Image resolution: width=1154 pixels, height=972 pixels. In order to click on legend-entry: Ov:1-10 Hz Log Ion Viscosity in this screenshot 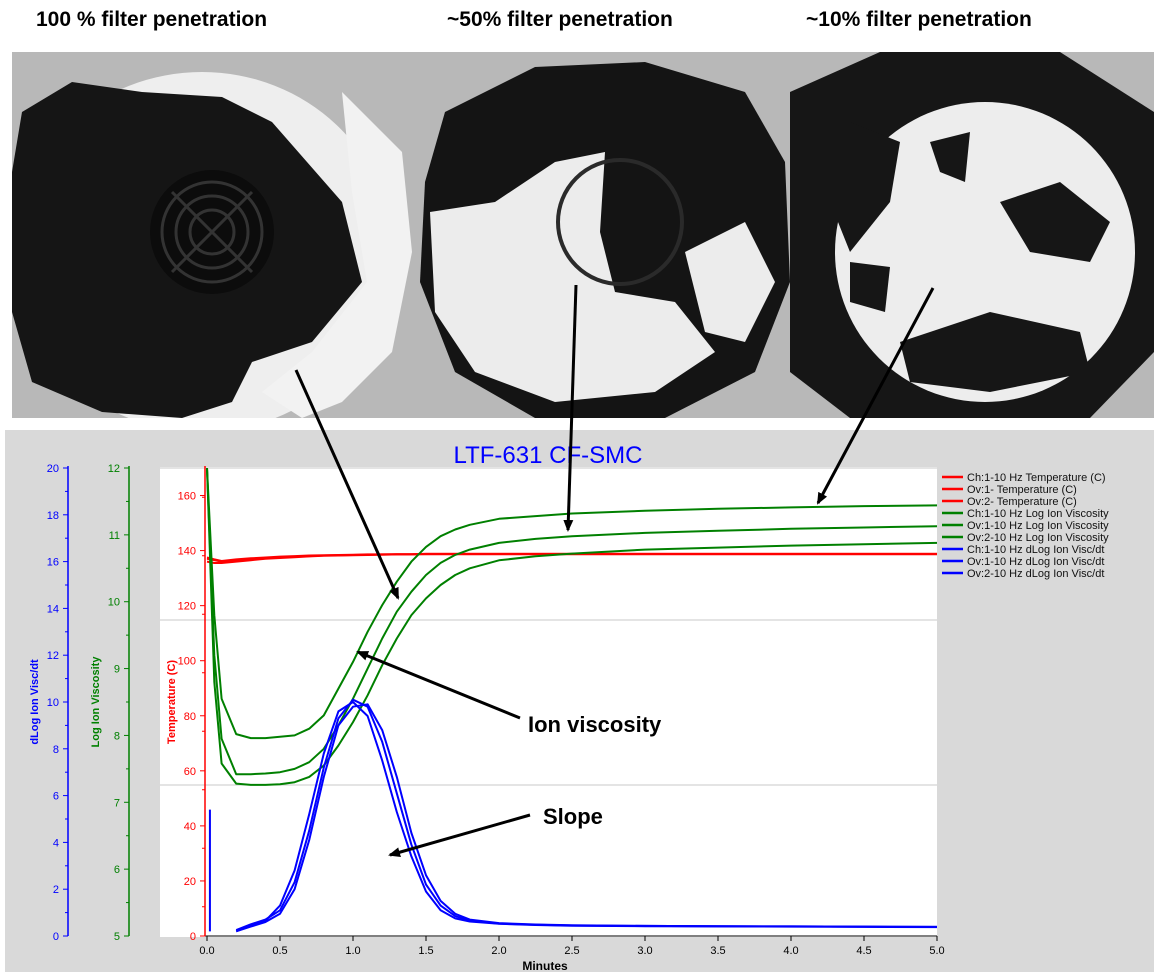, I will do `click(1038, 526)`.